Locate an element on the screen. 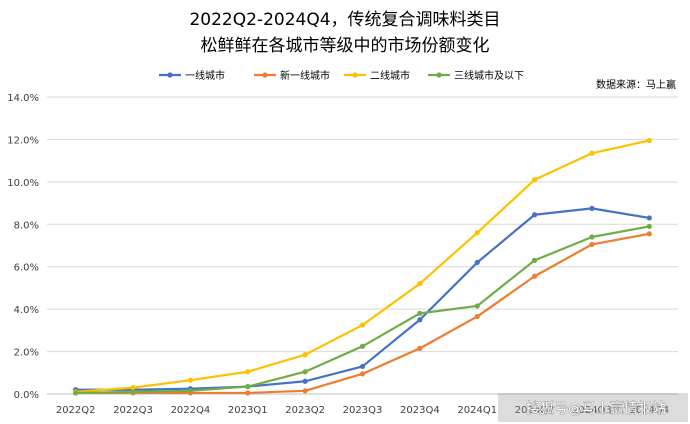  x-tick-label: 2024Q4 is located at coordinates (649, 410).